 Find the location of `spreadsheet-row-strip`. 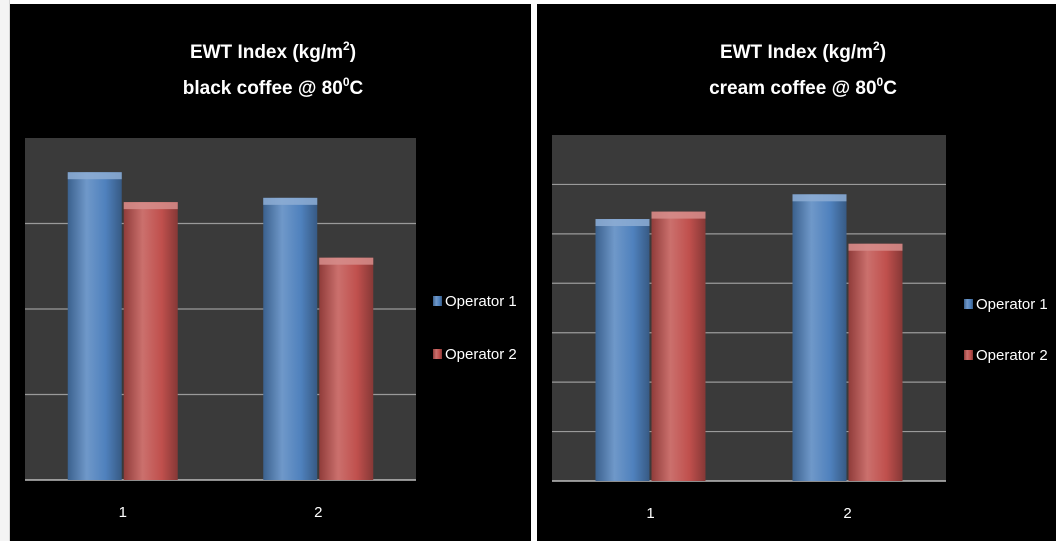

spreadsheet-row-strip is located at coordinates (5, 270).